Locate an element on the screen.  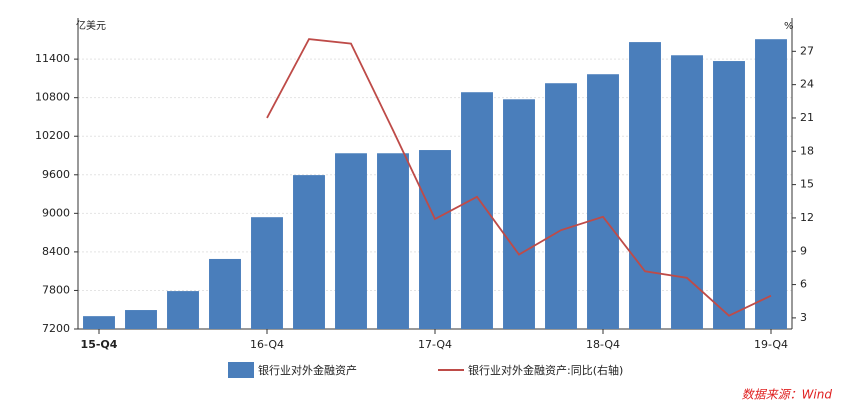
x-tick-label: 16-Q4 is located at coordinates (267, 344).